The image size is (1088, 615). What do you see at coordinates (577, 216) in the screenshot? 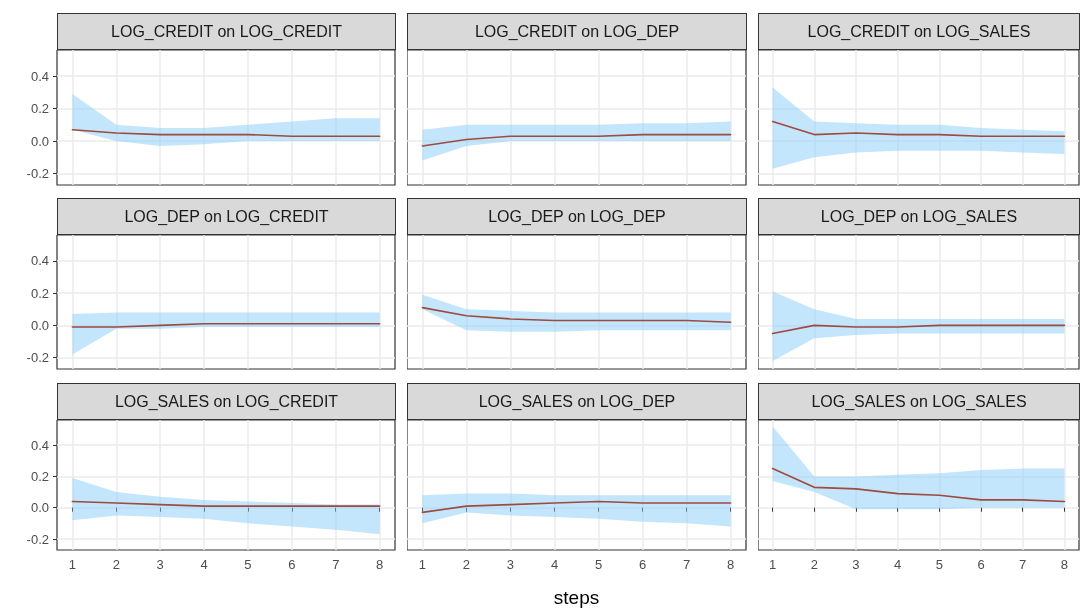
I see `chart-title: LOG_DEP on LOG_DEP` at bounding box center [577, 216].